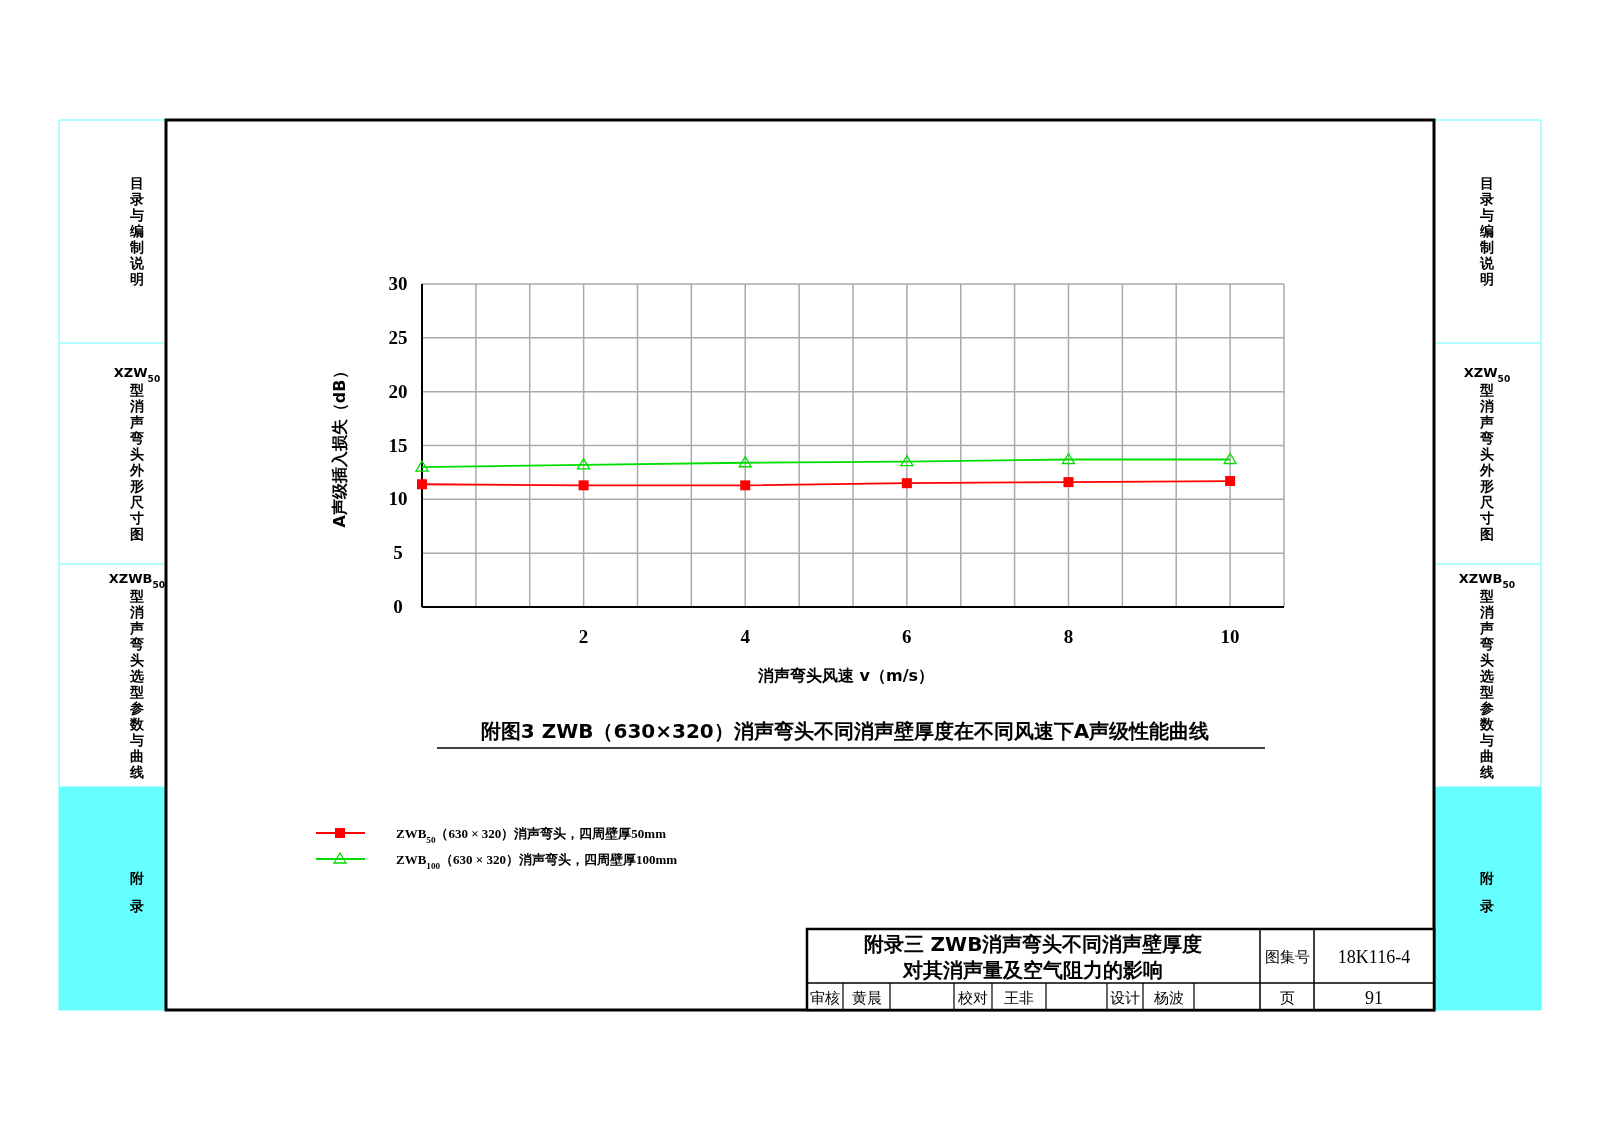 The width and height of the screenshot is (1600, 1131). I want to click on text: 杨波, so click(1168, 998).